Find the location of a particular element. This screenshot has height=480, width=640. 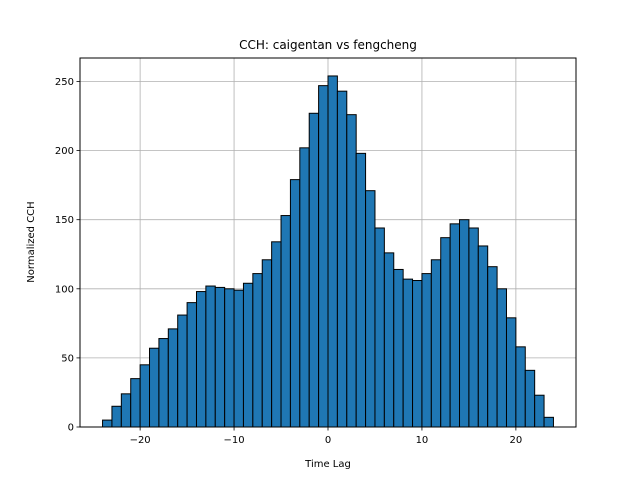

chart-title: CCH: caigentan vs fengcheng is located at coordinates (328, 45).